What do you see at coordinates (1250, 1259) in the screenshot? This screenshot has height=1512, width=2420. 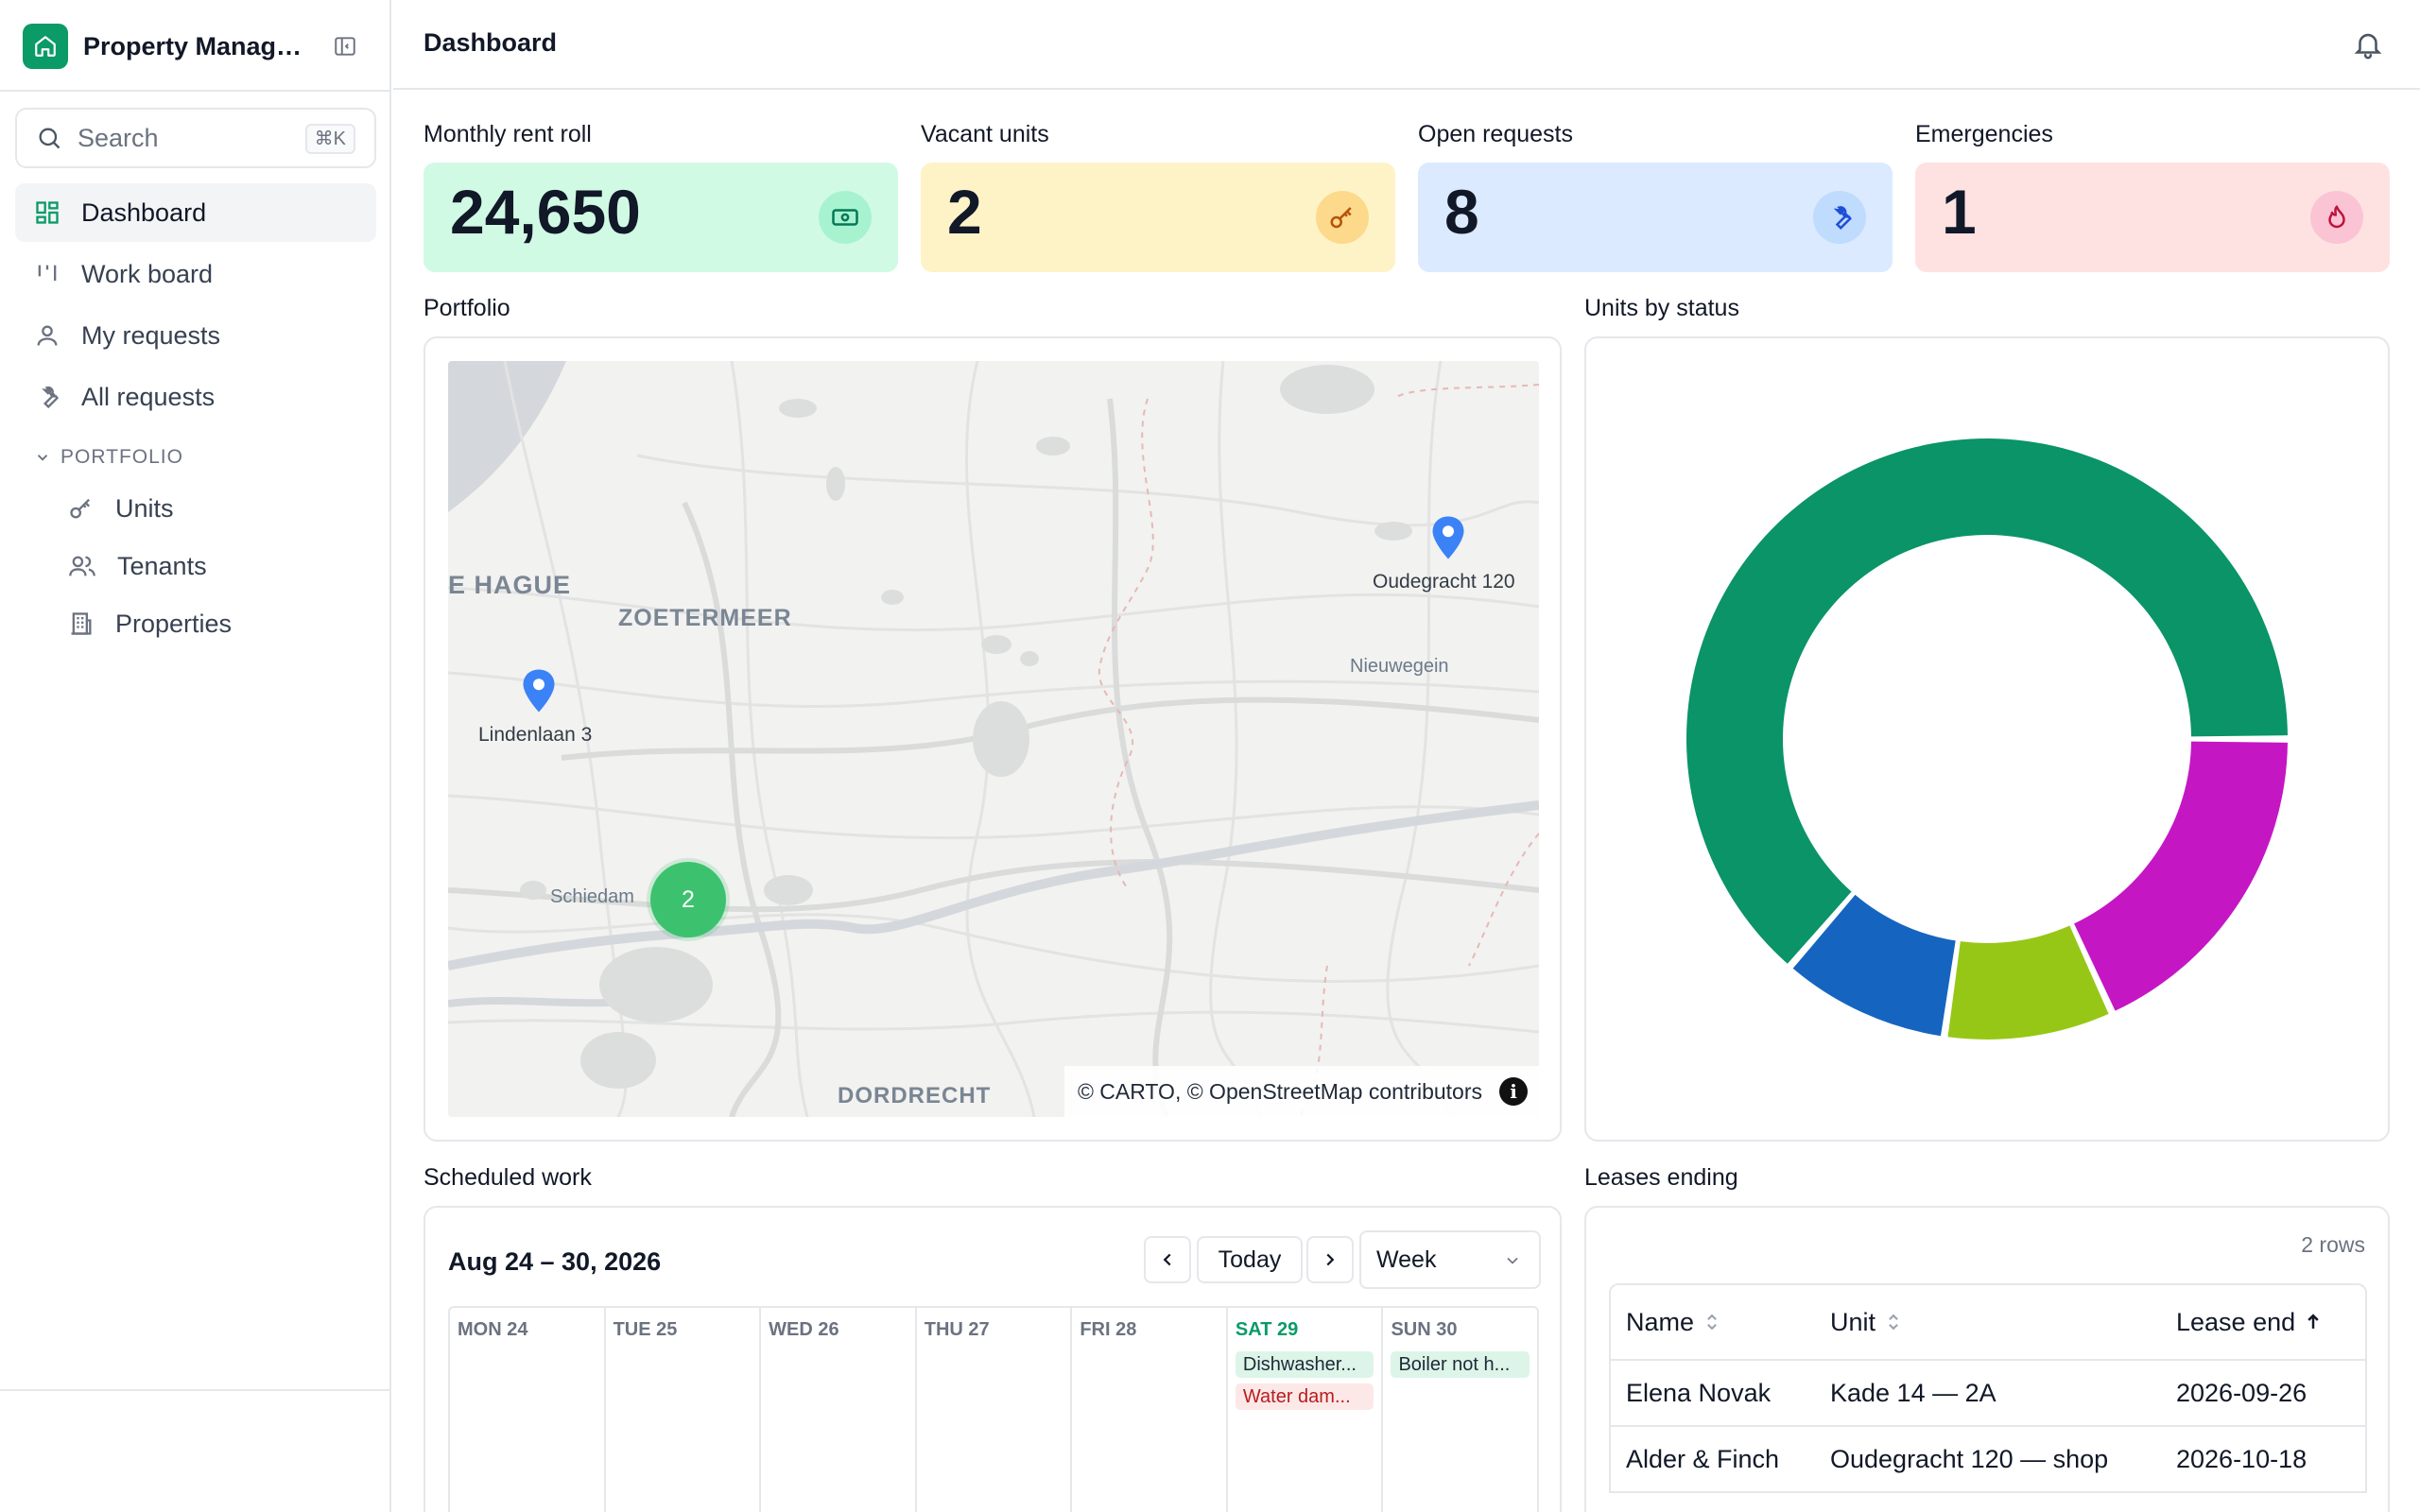 I see `today-button: Today` at bounding box center [1250, 1259].